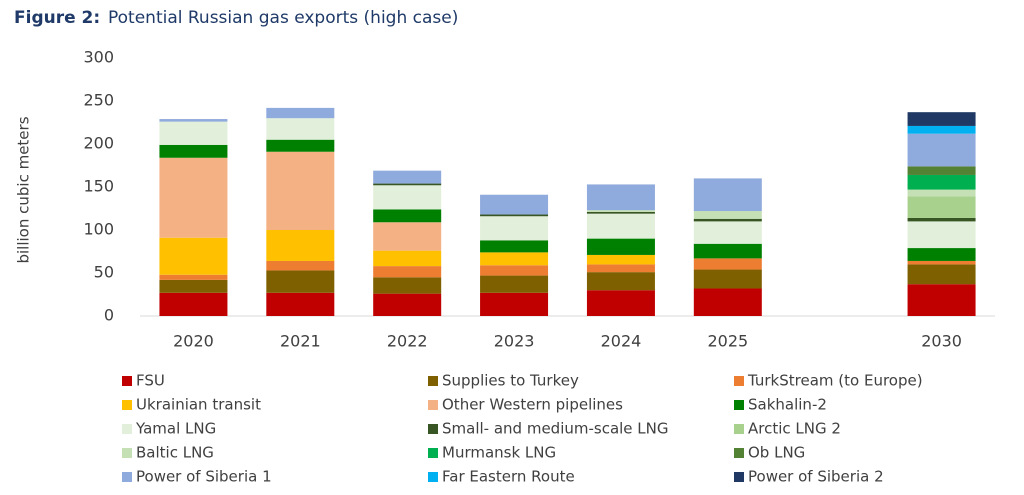 The image size is (1024, 495). What do you see at coordinates (204, 477) in the screenshot?
I see `legend-label: Power of Siberia 1` at bounding box center [204, 477].